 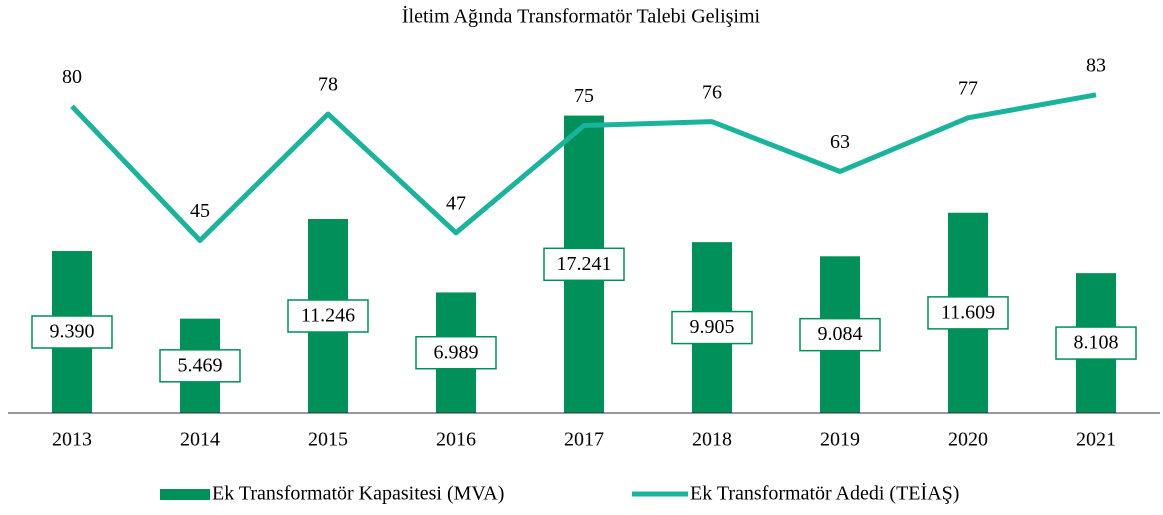 I want to click on x-tick-label: 2020, so click(x=968, y=440).